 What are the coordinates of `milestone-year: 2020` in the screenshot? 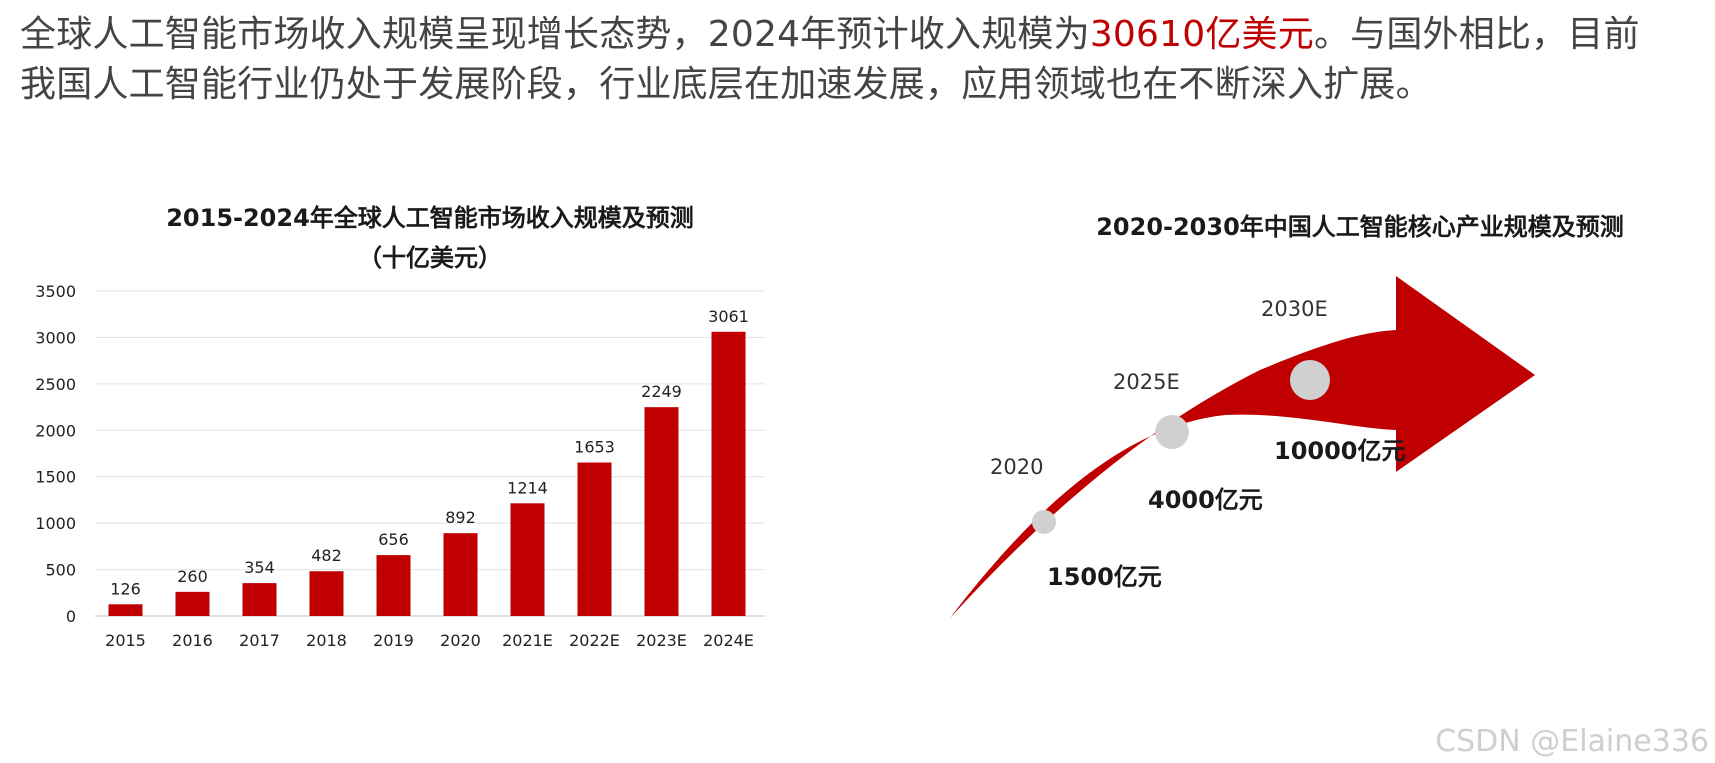 It's located at (1016, 467).